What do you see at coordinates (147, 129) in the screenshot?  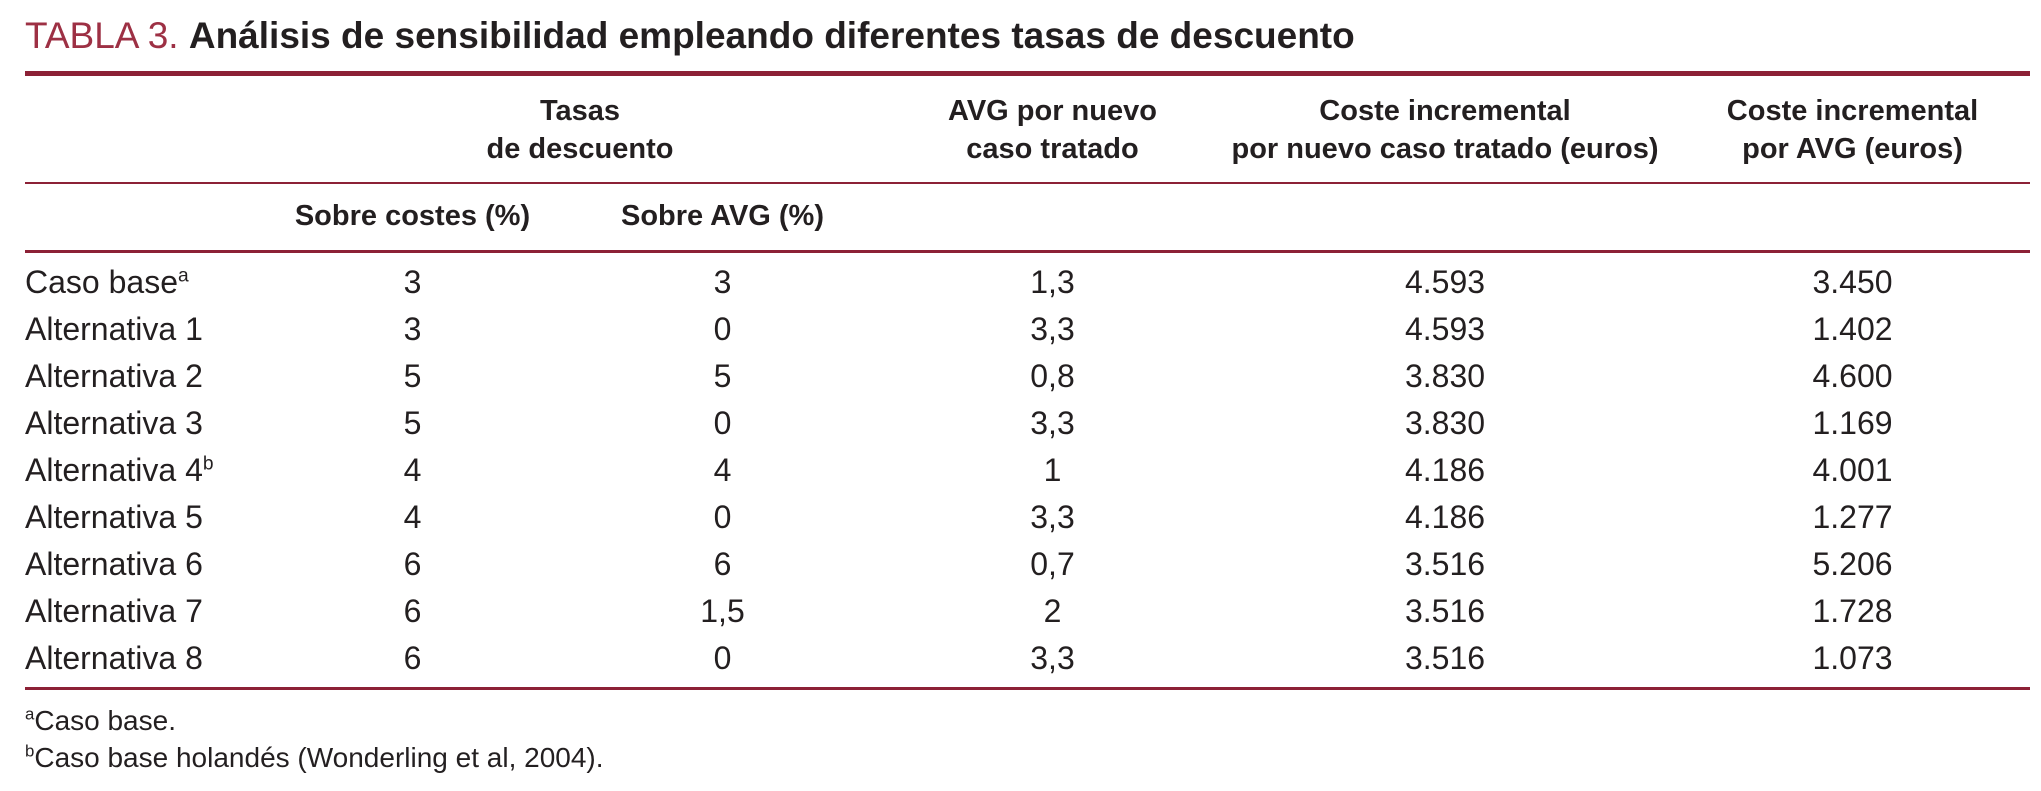 I see `header-empty-cell` at bounding box center [147, 129].